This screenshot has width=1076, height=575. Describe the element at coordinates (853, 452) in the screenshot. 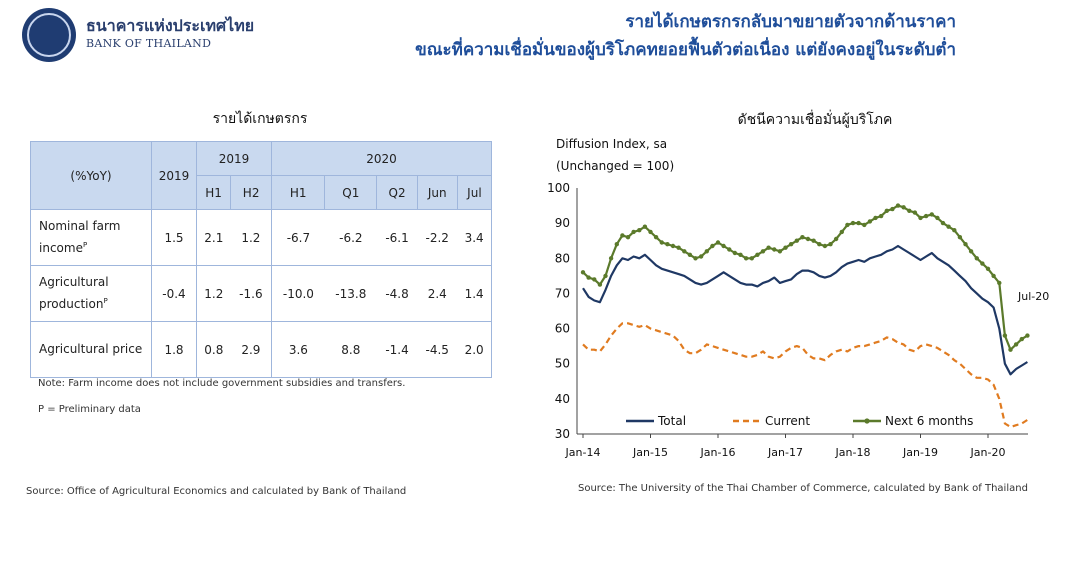

I see `x-tick-label: Jan-18` at that location.